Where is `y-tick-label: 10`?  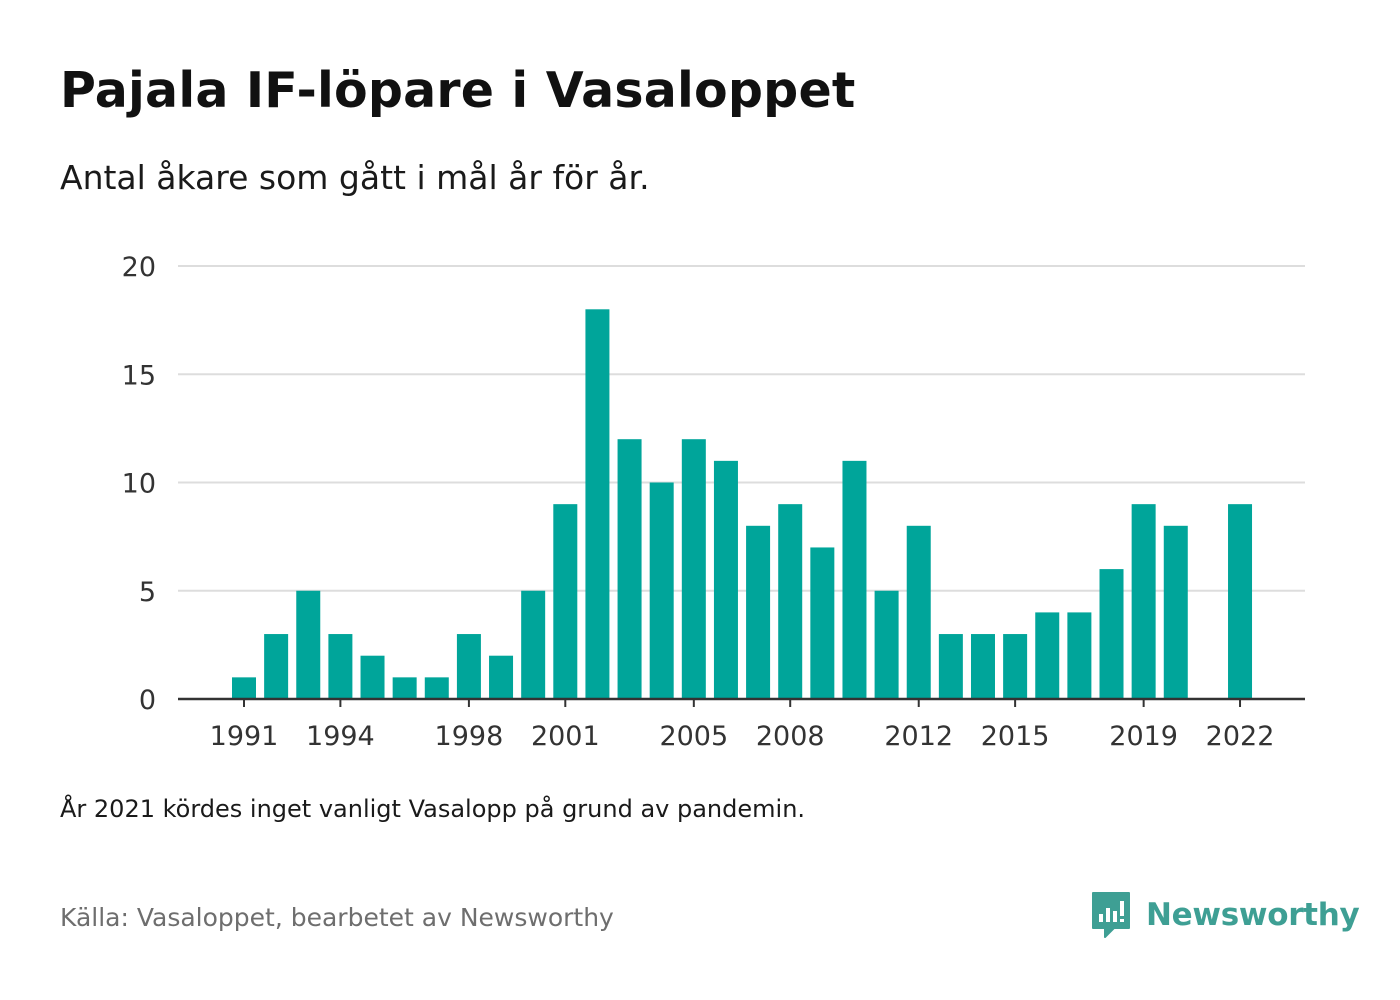
y-tick-label: 10 is located at coordinates (139, 484).